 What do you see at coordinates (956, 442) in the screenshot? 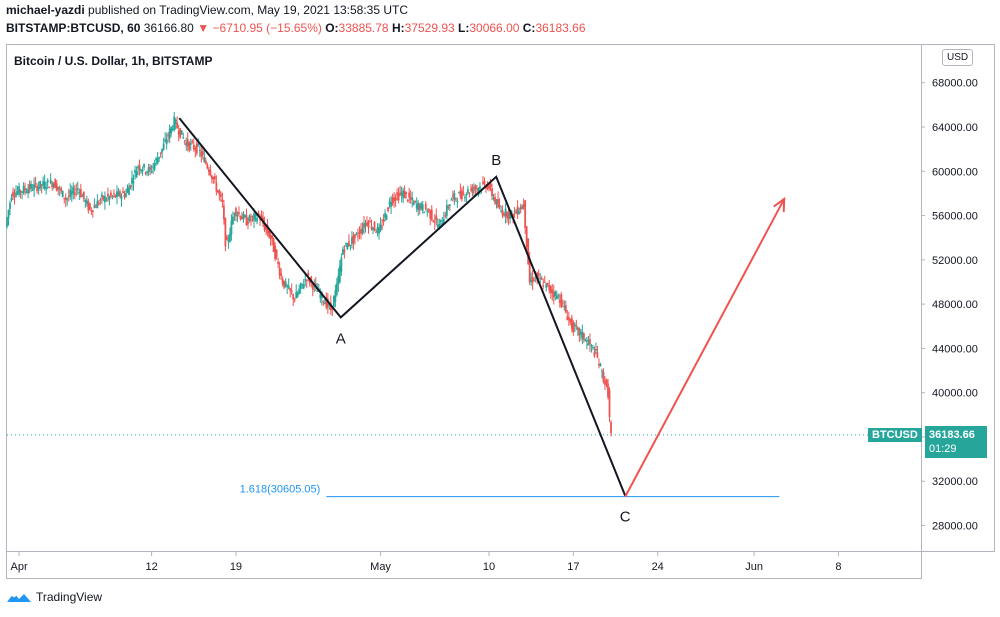
I see `last-price-tag: 36183.66 01:29` at bounding box center [956, 442].